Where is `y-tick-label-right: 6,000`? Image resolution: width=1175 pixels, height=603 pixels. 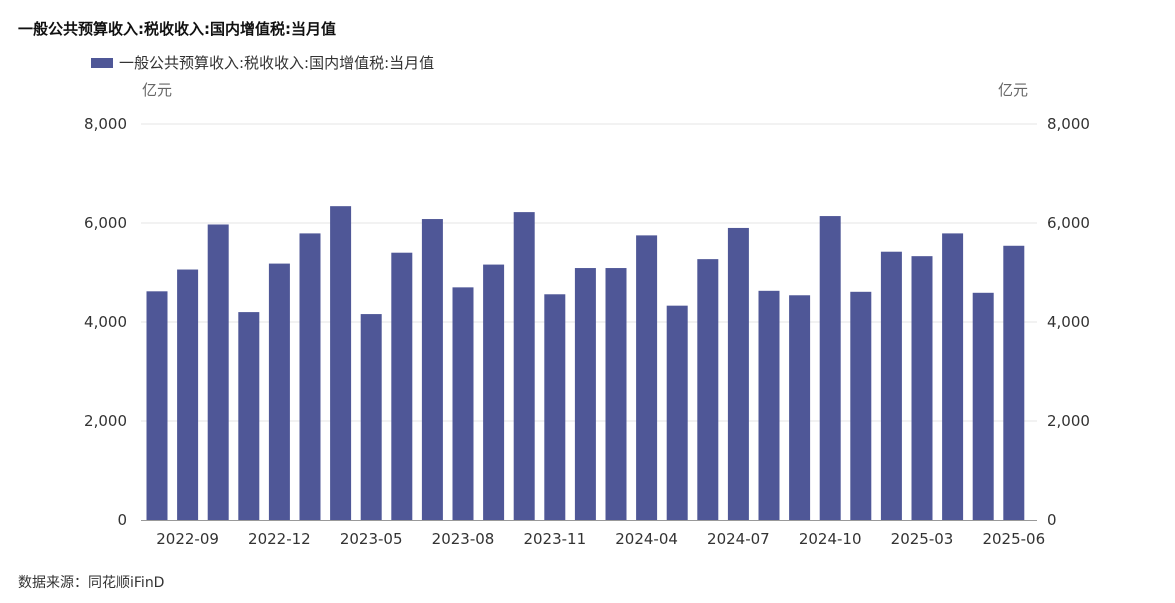
y-tick-label-right: 6,000 is located at coordinates (1068, 223).